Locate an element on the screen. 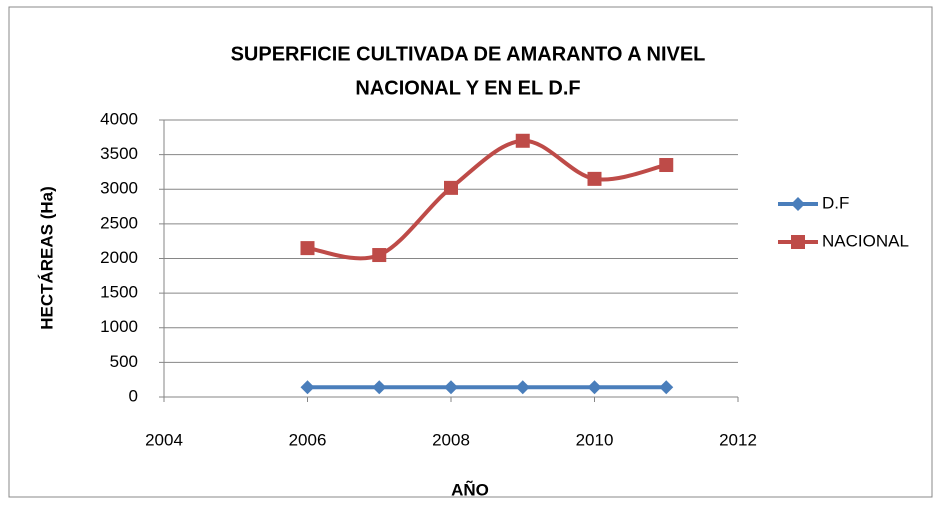 The image size is (942, 509). y-tick-label: 1000 is located at coordinates (119, 326).